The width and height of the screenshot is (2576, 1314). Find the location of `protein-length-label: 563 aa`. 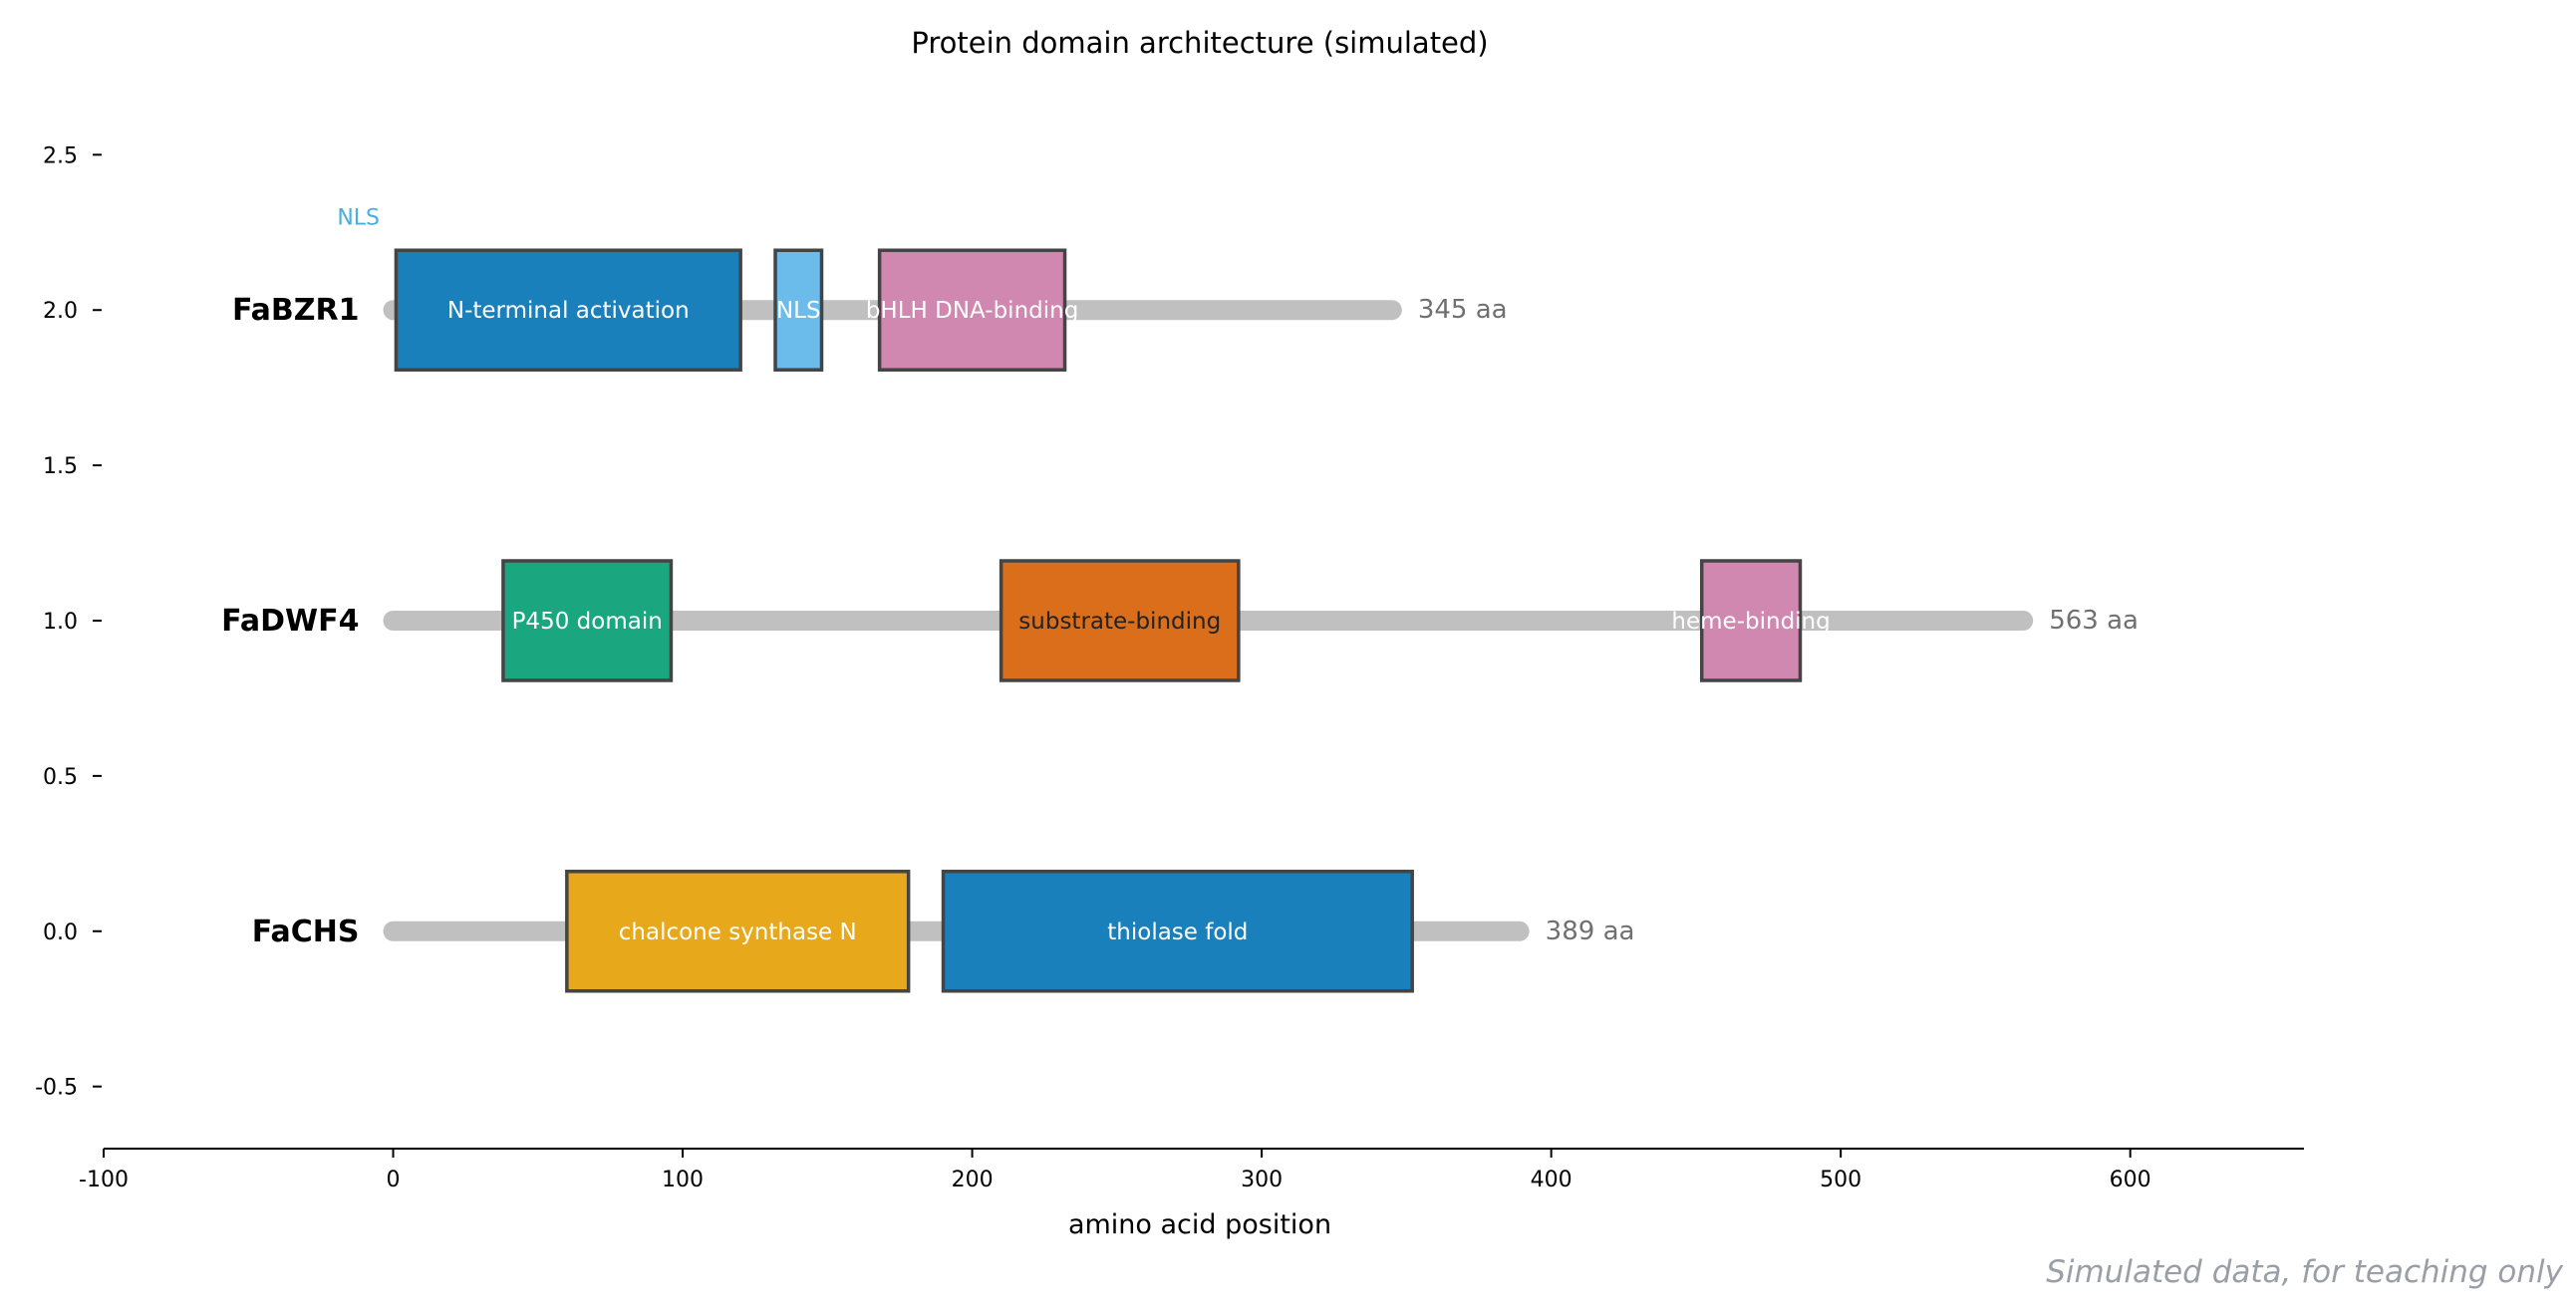

protein-length-label: 563 aa is located at coordinates (2094, 621).